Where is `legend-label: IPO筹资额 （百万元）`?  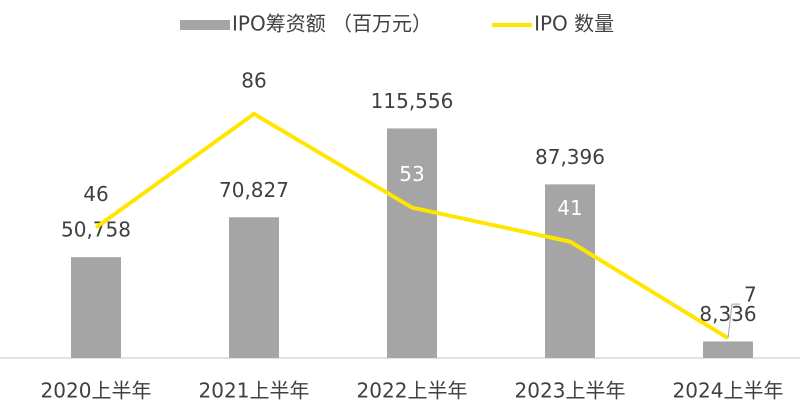 legend-label: IPO筹资额 （百万元） is located at coordinates (332, 24).